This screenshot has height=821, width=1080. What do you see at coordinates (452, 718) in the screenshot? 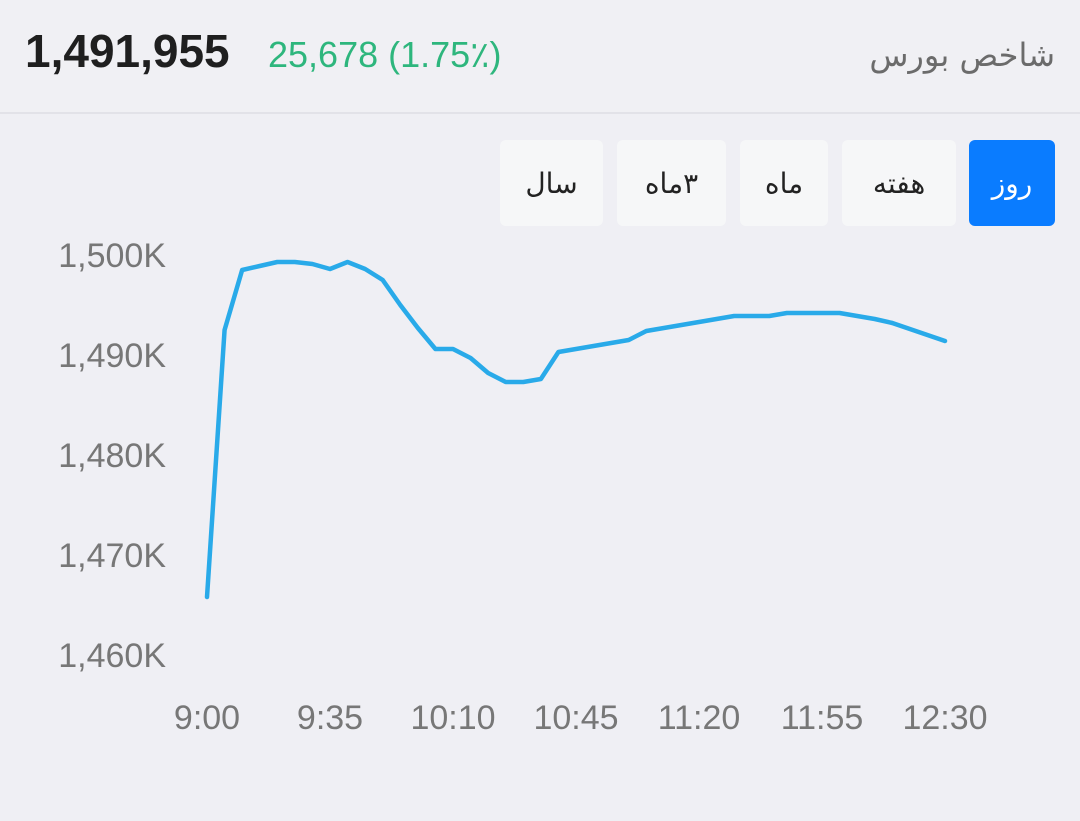
I see `x-tick-label: 10:10` at bounding box center [452, 718].